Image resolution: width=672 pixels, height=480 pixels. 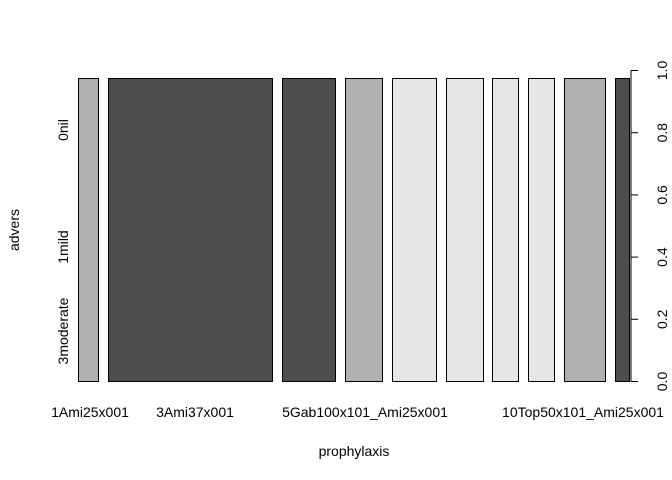 What do you see at coordinates (63, 246) in the screenshot?
I see `y-category-1mild: 1mild` at bounding box center [63, 246].